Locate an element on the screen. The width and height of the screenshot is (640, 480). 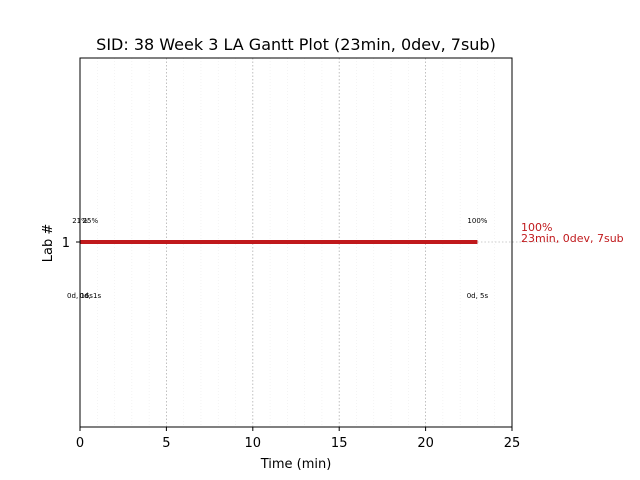
x-tick-label: 15 is located at coordinates (339, 443).